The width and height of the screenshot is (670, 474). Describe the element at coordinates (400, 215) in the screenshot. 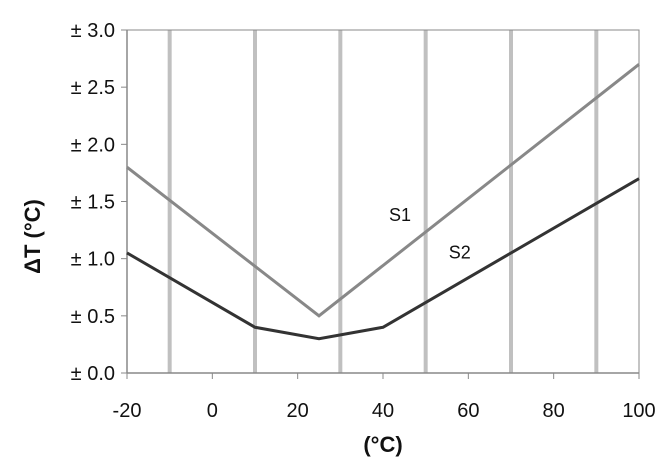

I see `series-annotation-s1: S1` at that location.